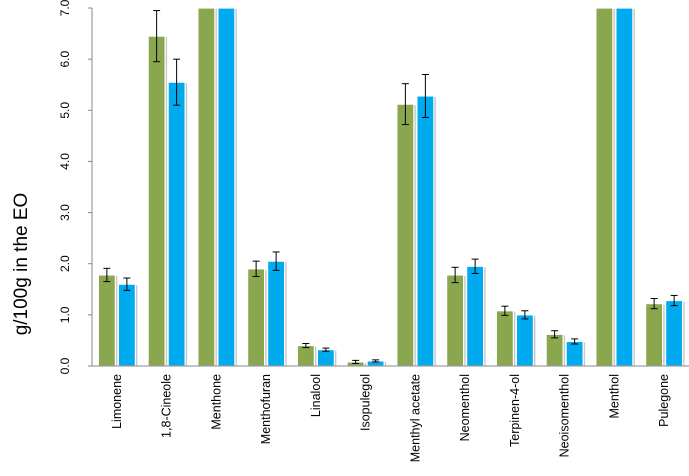  I want to click on x-category-label: Terpinen-4-ol, so click(515, 410).